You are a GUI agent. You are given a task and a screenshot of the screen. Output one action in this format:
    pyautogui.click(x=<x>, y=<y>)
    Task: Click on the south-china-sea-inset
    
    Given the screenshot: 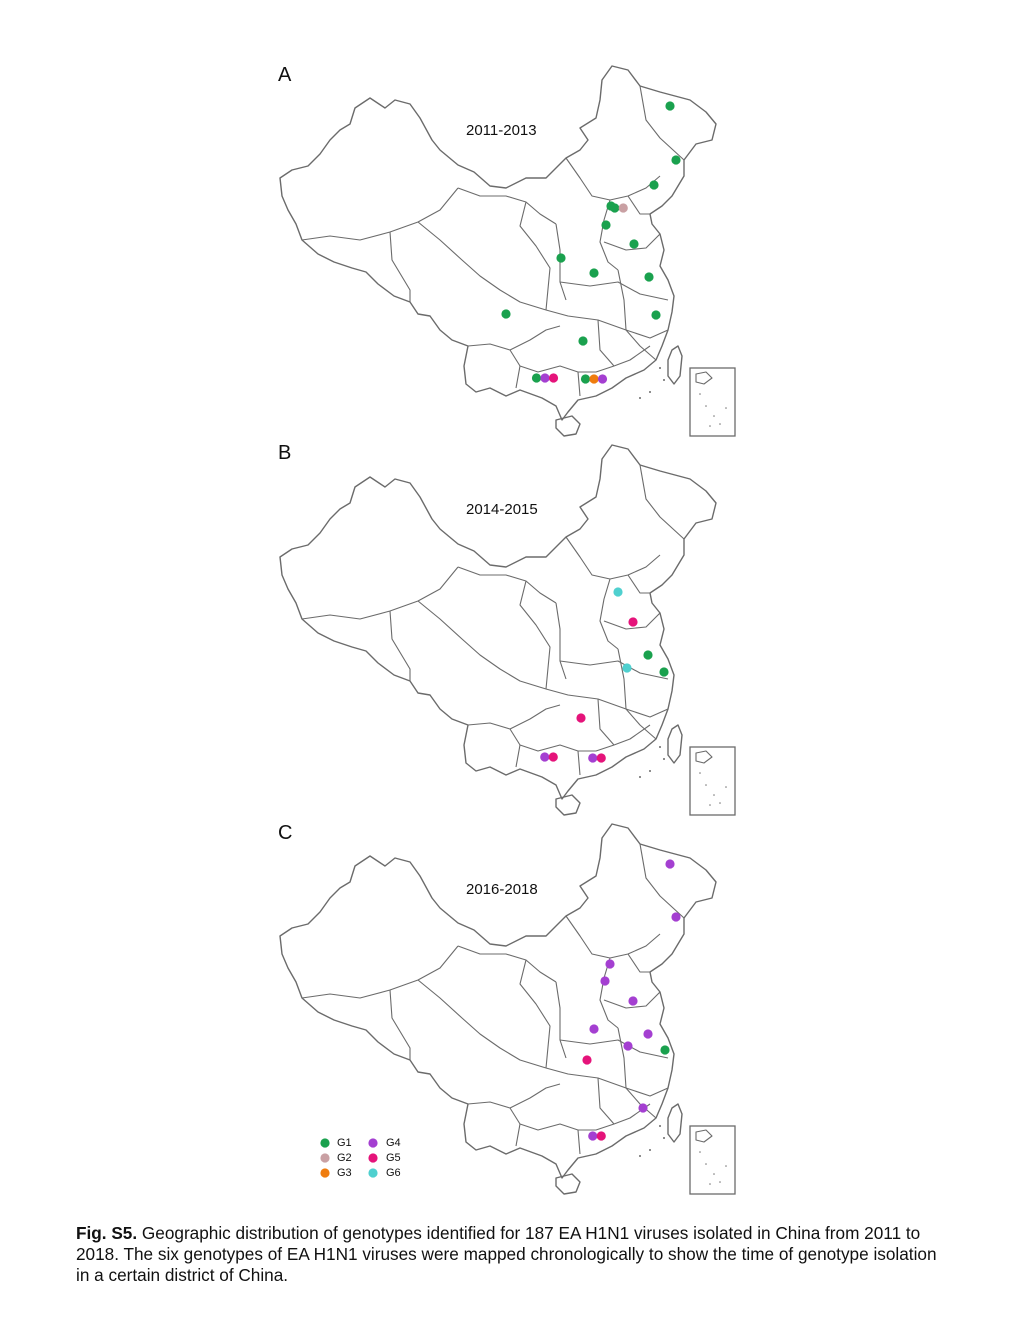 What is the action you would take?
    pyautogui.click(x=712, y=781)
    